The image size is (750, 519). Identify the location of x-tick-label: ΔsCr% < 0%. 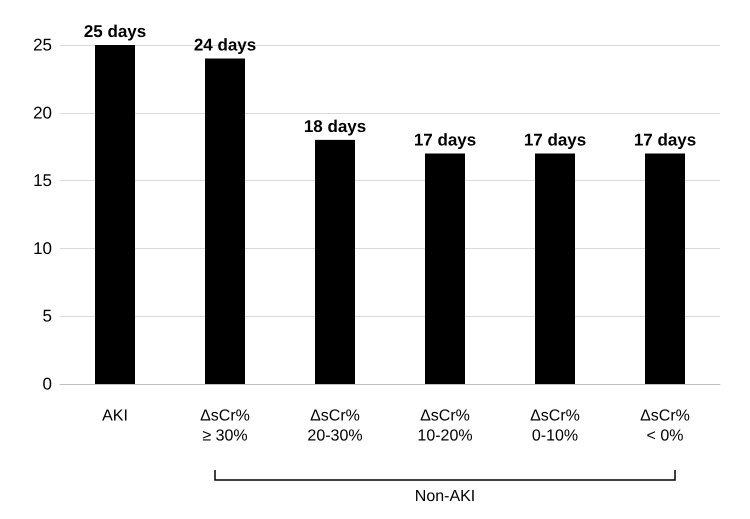
(665, 426).